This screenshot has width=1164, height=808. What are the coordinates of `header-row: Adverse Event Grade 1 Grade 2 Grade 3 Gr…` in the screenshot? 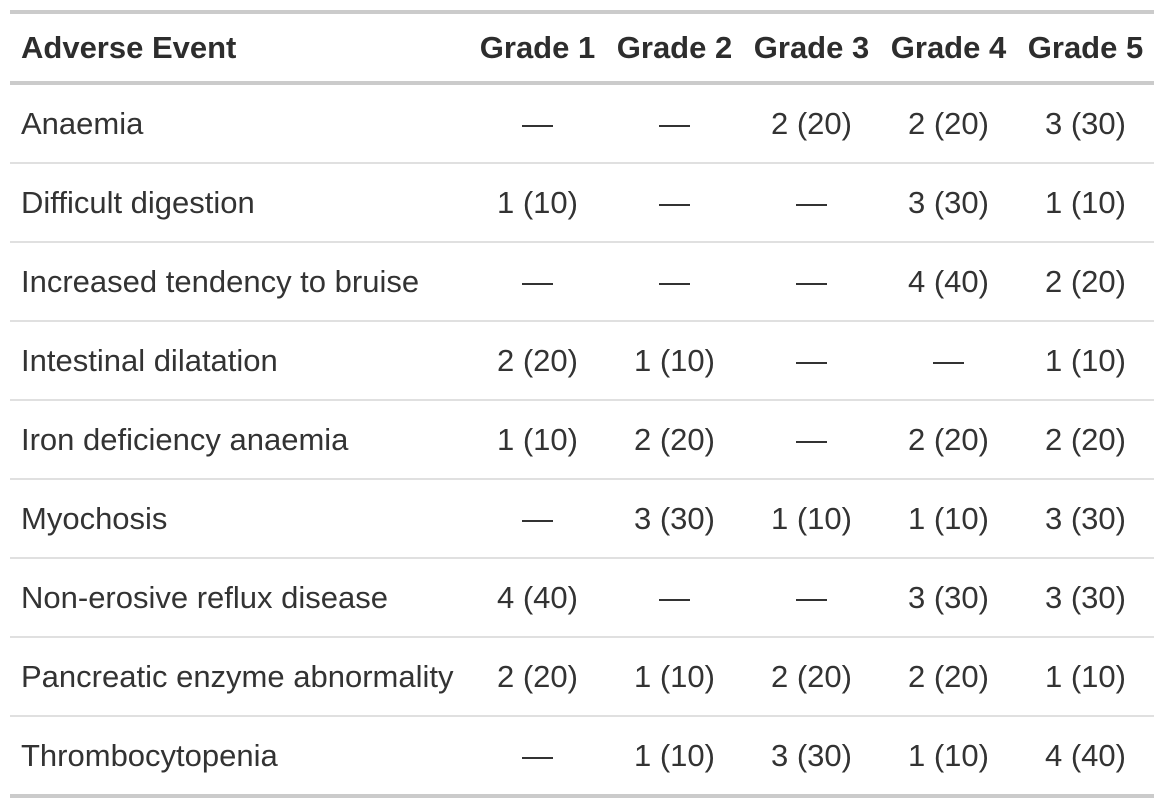 It's located at (582, 48).